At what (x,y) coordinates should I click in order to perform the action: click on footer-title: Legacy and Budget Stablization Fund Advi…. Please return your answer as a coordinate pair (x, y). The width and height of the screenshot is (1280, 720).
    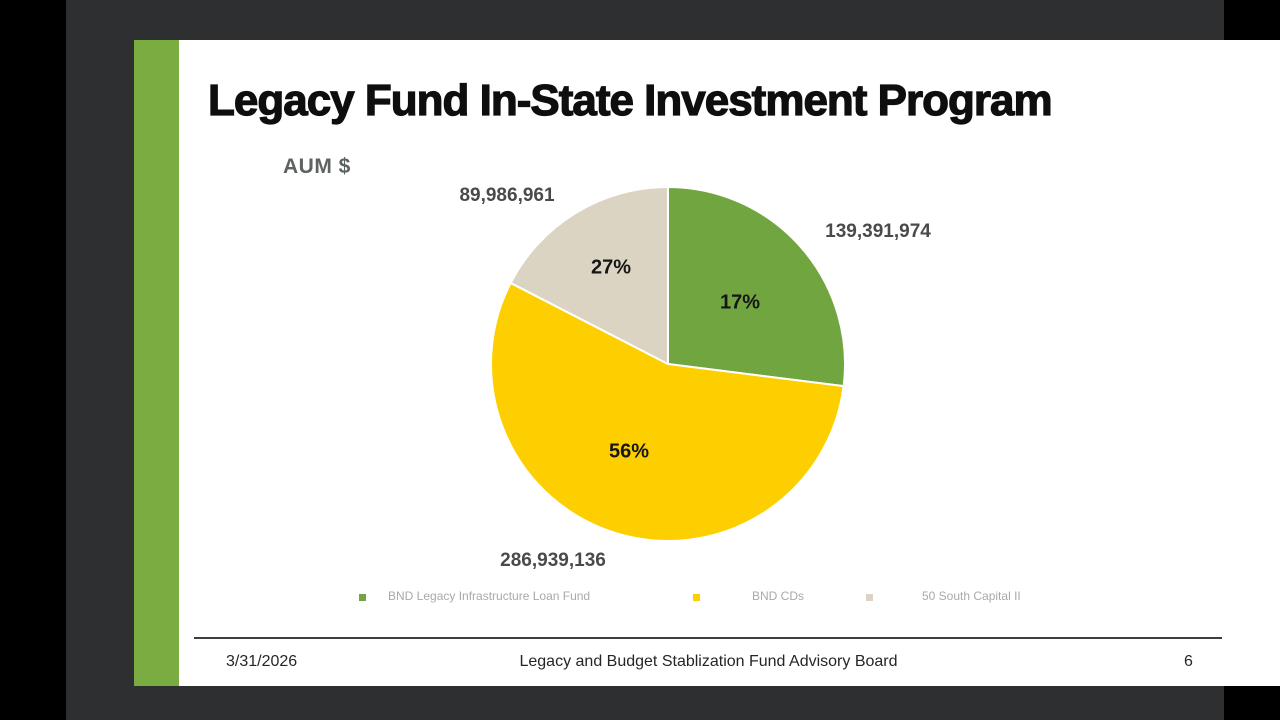
    Looking at the image, I should click on (708, 661).